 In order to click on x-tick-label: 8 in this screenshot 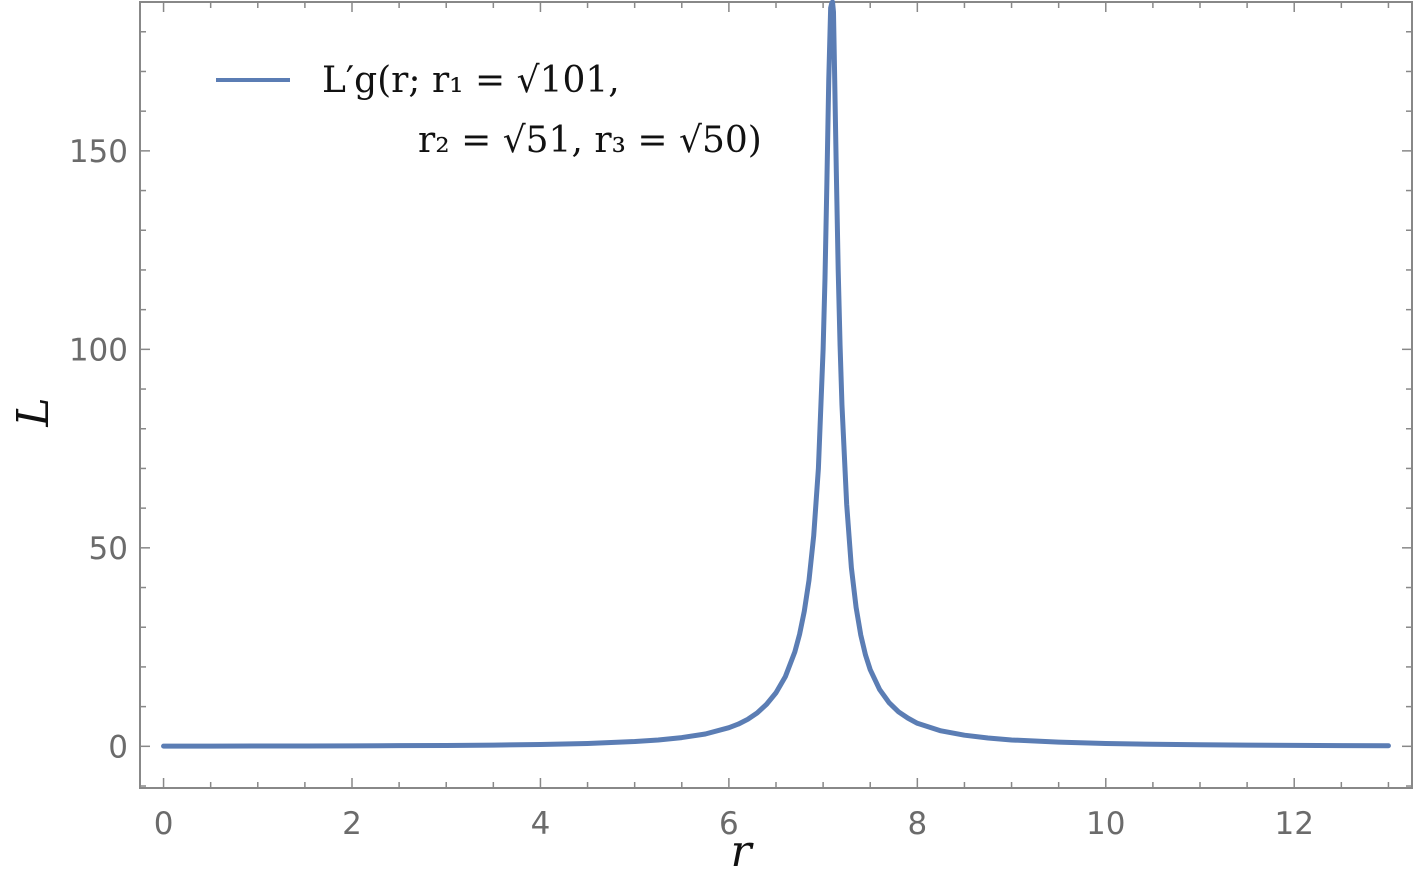, I will do `click(917, 824)`.